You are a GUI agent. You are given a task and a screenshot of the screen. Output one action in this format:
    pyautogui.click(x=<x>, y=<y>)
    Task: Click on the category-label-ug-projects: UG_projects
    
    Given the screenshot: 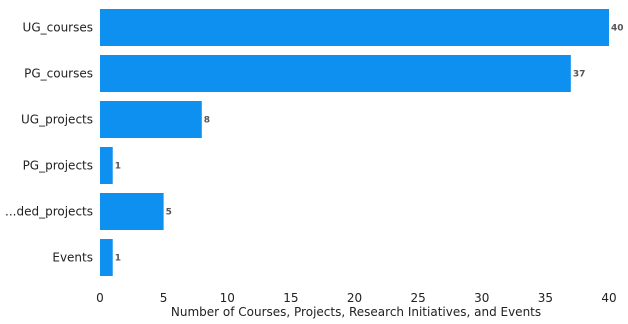 What is the action you would take?
    pyautogui.click(x=57, y=120)
    